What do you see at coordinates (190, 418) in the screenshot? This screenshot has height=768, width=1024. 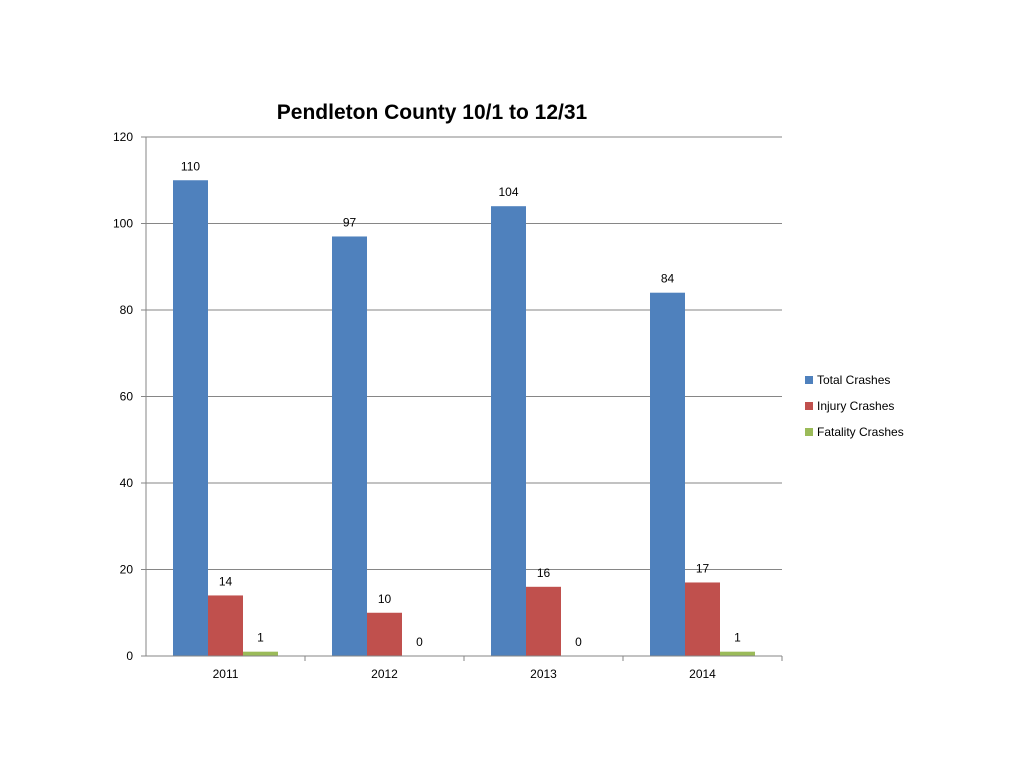 I see `bar-total-crashes-2011` at bounding box center [190, 418].